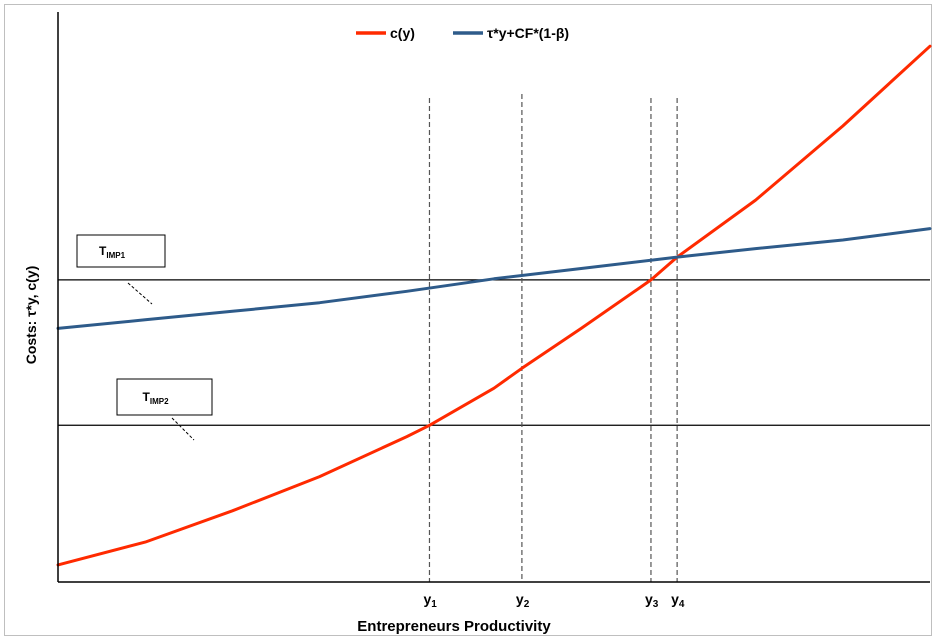 The width and height of the screenshot is (938, 643). Describe the element at coordinates (454, 626) in the screenshot. I see `x-axis-label: Entrepreneurs Productivity` at that location.